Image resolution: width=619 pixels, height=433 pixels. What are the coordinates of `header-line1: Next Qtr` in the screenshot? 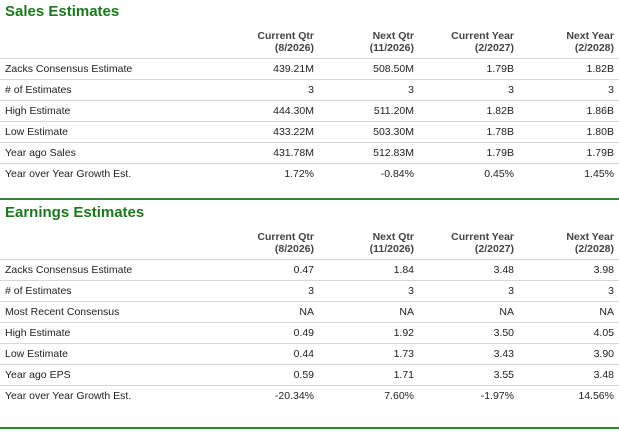 It's located at (393, 236).